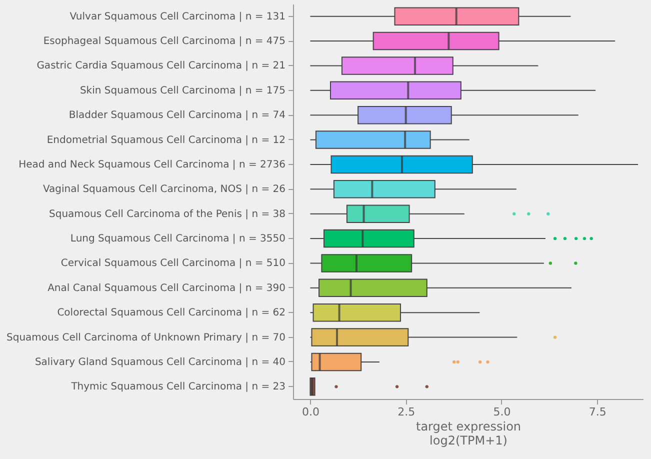 This screenshot has height=459, width=651. Describe the element at coordinates (178, 239) in the screenshot. I see `y-tick-label: Lung Squamous Cell Carcinoma | n = 3550` at that location.